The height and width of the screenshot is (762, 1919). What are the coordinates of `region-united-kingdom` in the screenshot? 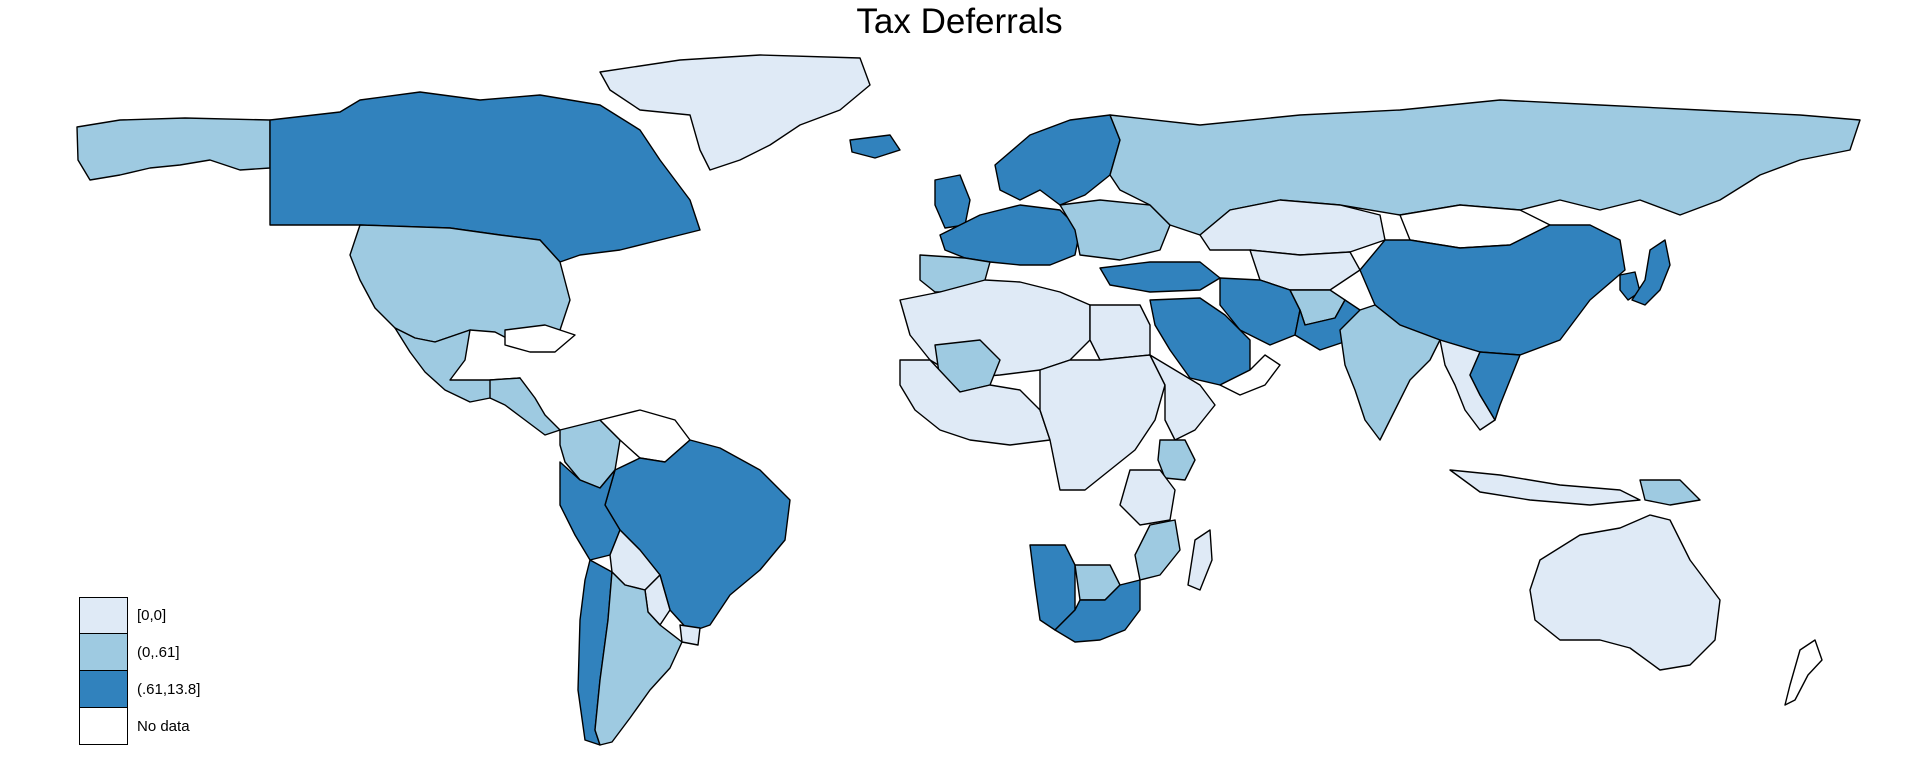 It's located at (952, 201).